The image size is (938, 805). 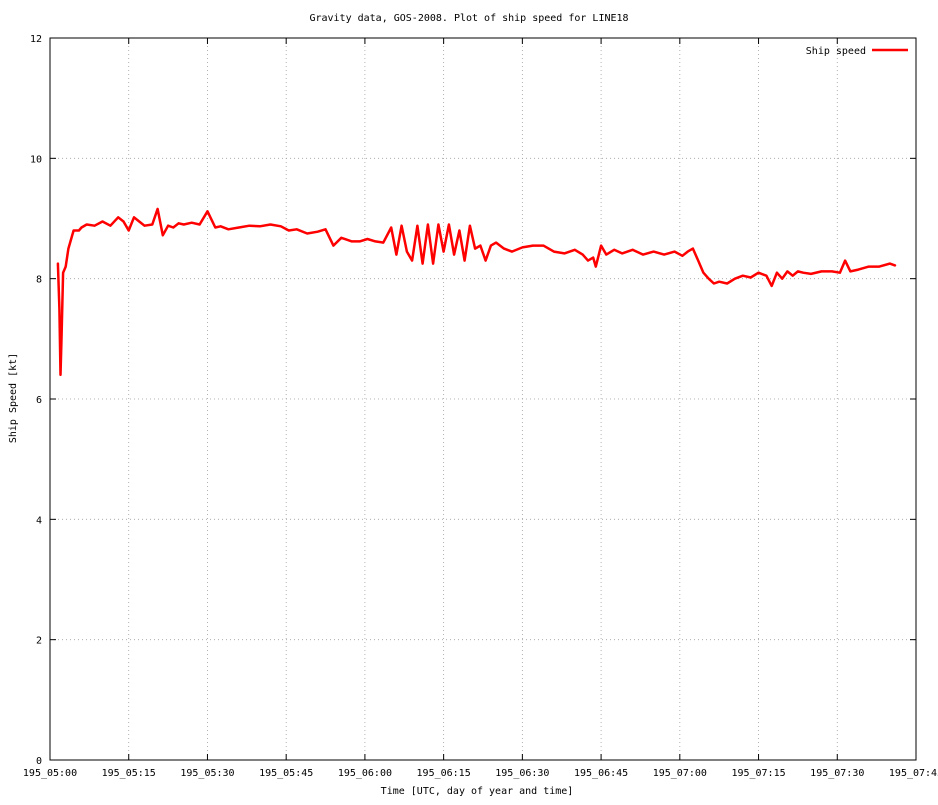 What do you see at coordinates (601, 773) in the screenshot?
I see `x-tick-label: 195_06:45` at bounding box center [601, 773].